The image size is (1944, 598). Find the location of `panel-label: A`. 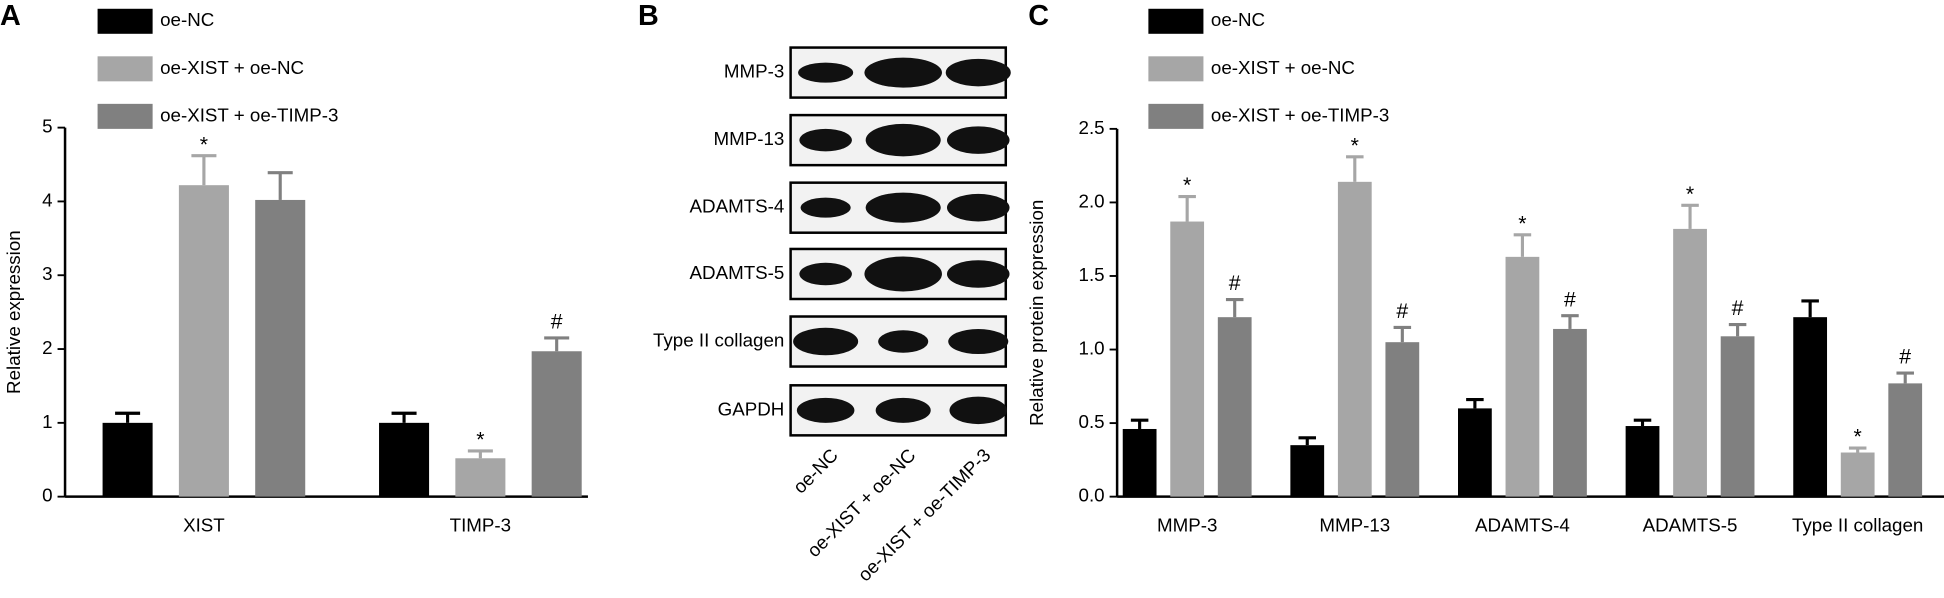

panel-label: A is located at coordinates (10, 16).